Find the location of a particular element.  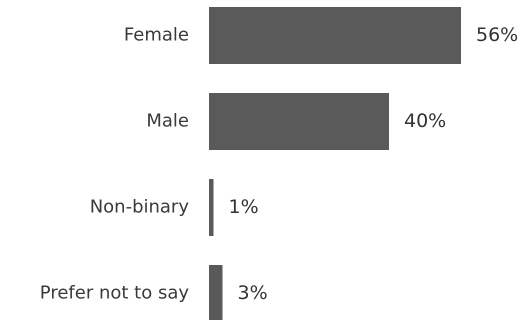

bar-female is located at coordinates (335, 35).